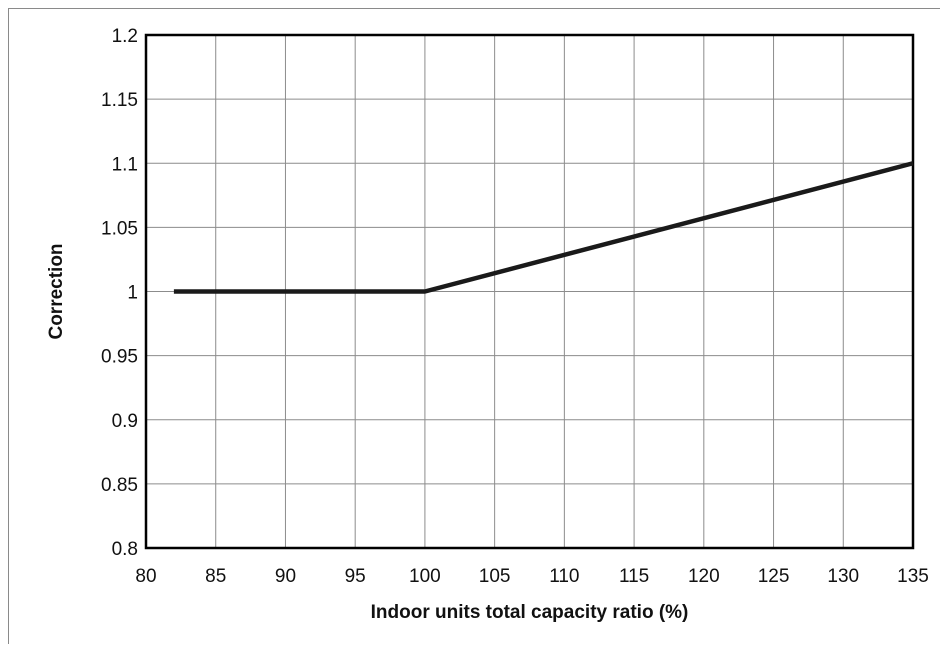  Describe the element at coordinates (531, 576) in the screenshot. I see `x-tick-labels: 80 85 90 95 100 105 110 115 120 125 130 135` at that location.